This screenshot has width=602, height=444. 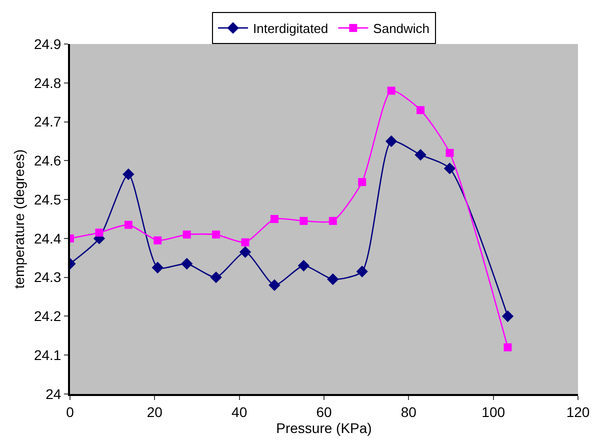 I want to click on y-tick-label: 24.1, so click(x=48, y=355).